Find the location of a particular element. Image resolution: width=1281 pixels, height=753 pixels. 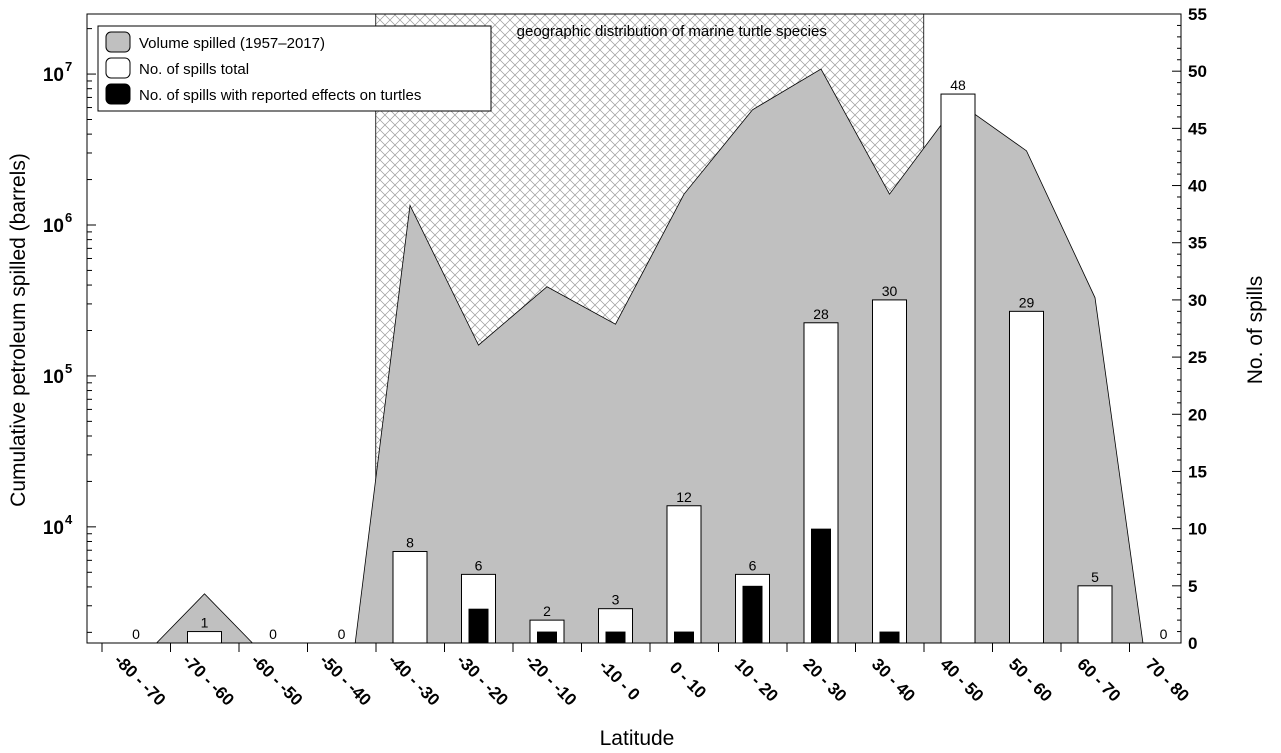

left-tick-exponent: 7 is located at coordinates (68, 66).